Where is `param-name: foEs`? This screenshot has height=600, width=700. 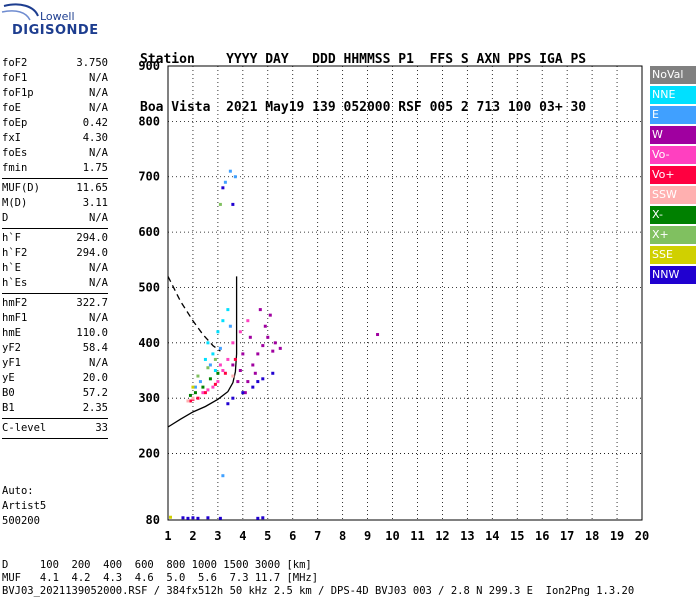 param-name: foEs is located at coordinates (15, 153).